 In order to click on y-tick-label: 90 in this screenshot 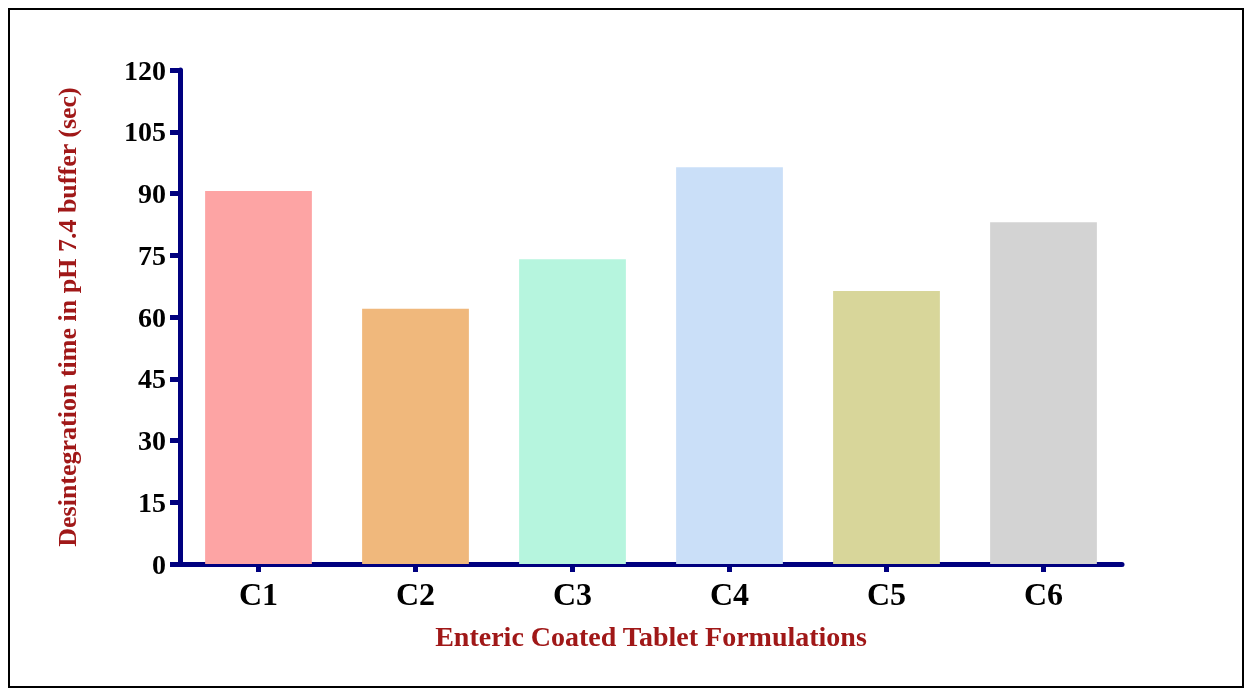, I will do `click(152, 193)`.